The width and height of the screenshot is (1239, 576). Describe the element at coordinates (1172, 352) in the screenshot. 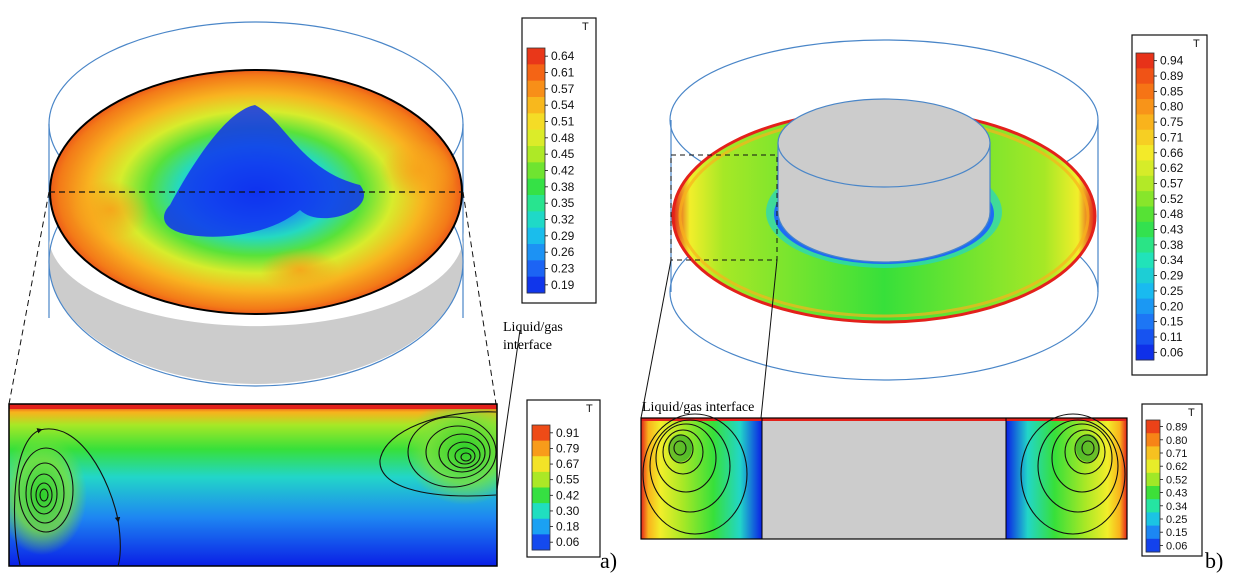

I see `legend-tick-label: 0.06` at that location.